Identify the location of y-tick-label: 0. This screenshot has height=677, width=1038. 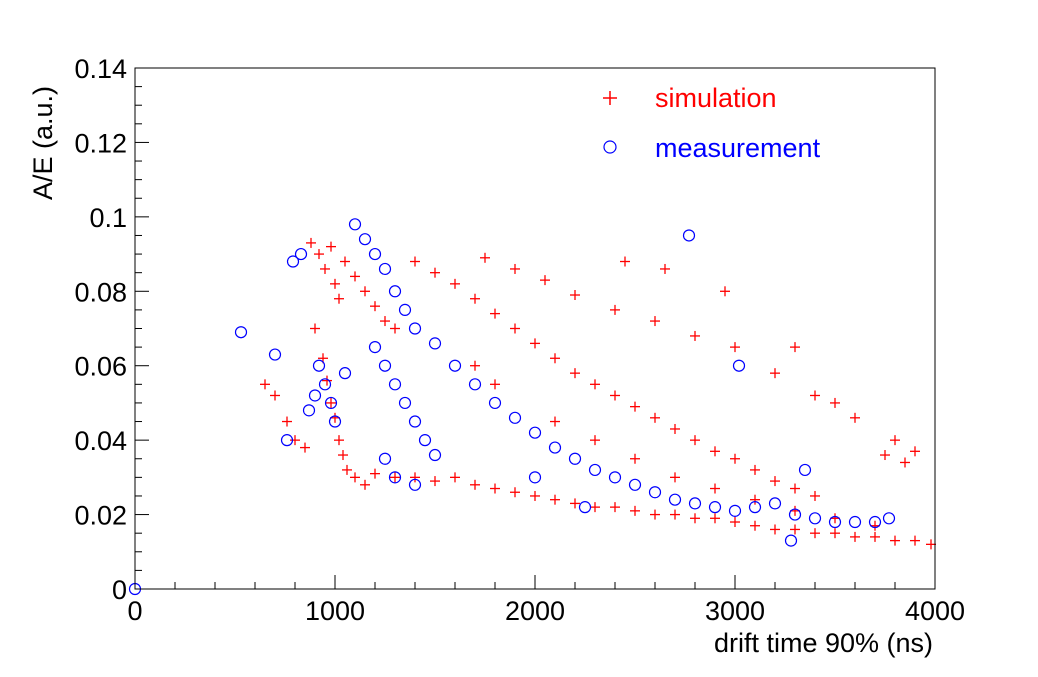
(119, 590).